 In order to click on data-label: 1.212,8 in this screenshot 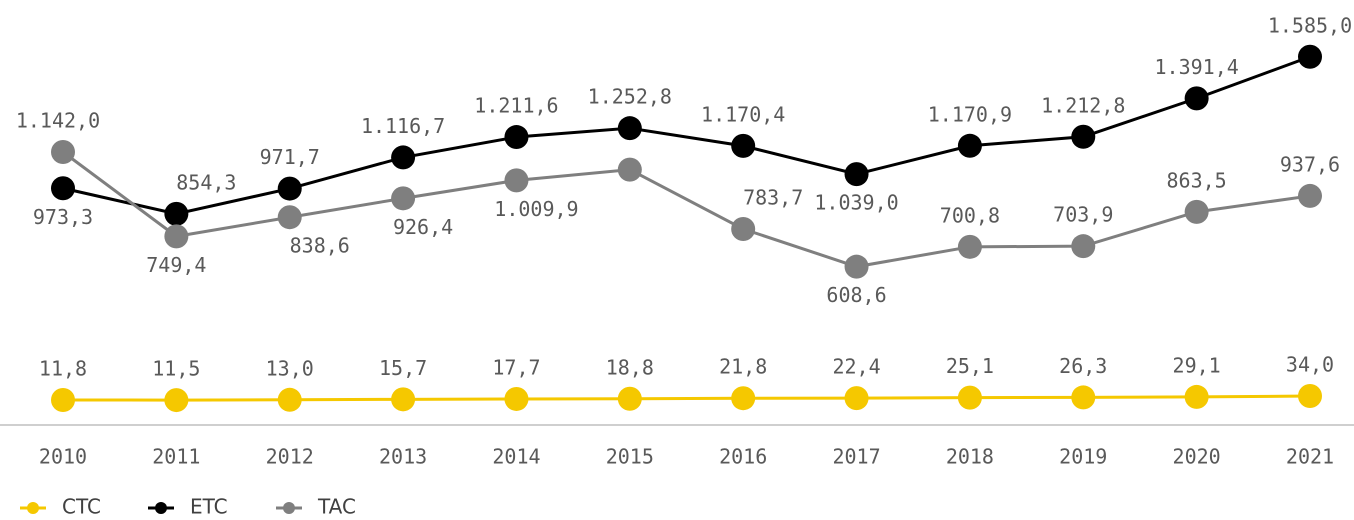, I will do `click(1083, 105)`.